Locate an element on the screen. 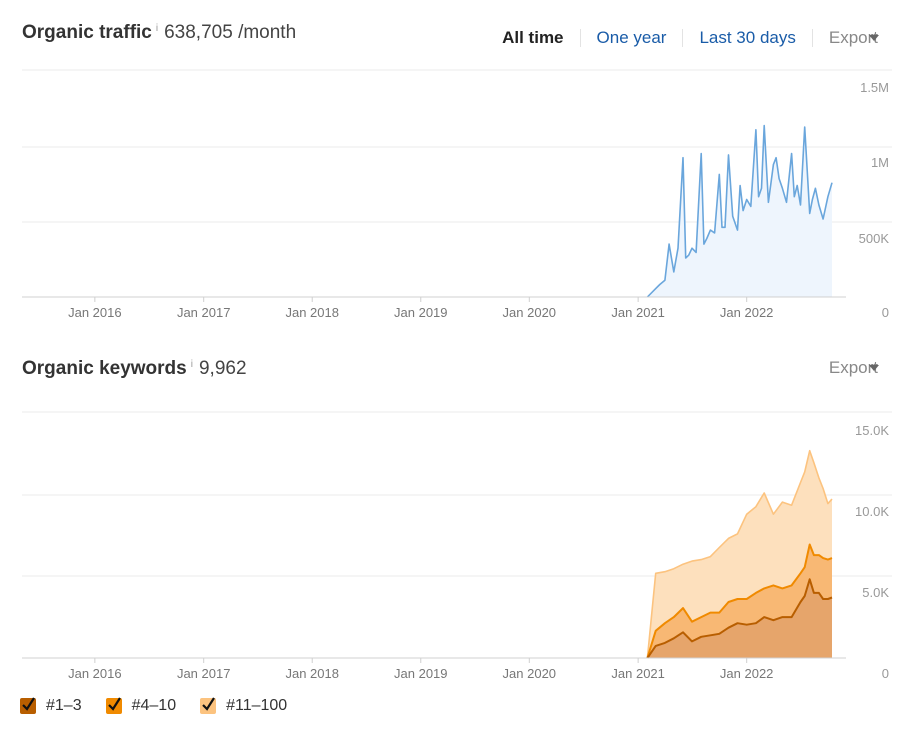 This screenshot has width=916, height=742. tab-one-year: One year is located at coordinates (631, 37).